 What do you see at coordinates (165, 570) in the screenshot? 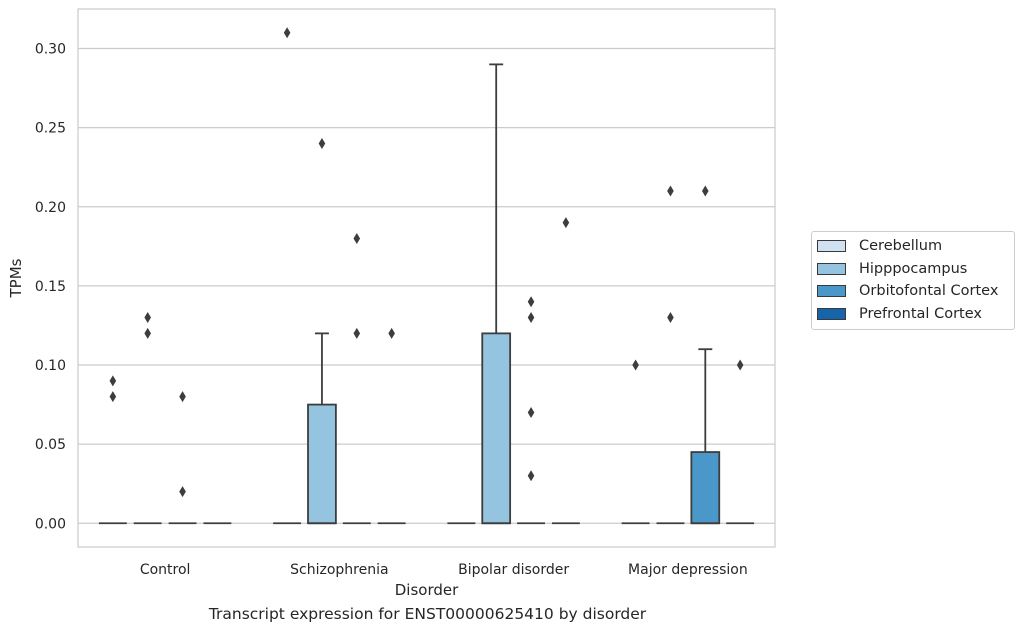
I see `x-tick-label: Control` at bounding box center [165, 570].